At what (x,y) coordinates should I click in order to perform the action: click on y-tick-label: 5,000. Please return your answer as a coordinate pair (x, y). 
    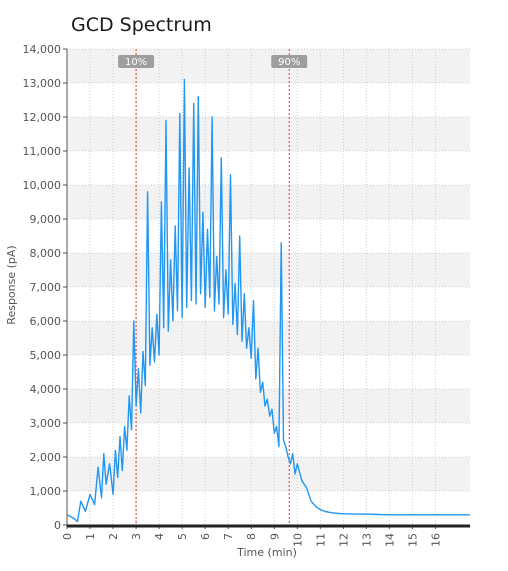
    Looking at the image, I should click on (46, 355).